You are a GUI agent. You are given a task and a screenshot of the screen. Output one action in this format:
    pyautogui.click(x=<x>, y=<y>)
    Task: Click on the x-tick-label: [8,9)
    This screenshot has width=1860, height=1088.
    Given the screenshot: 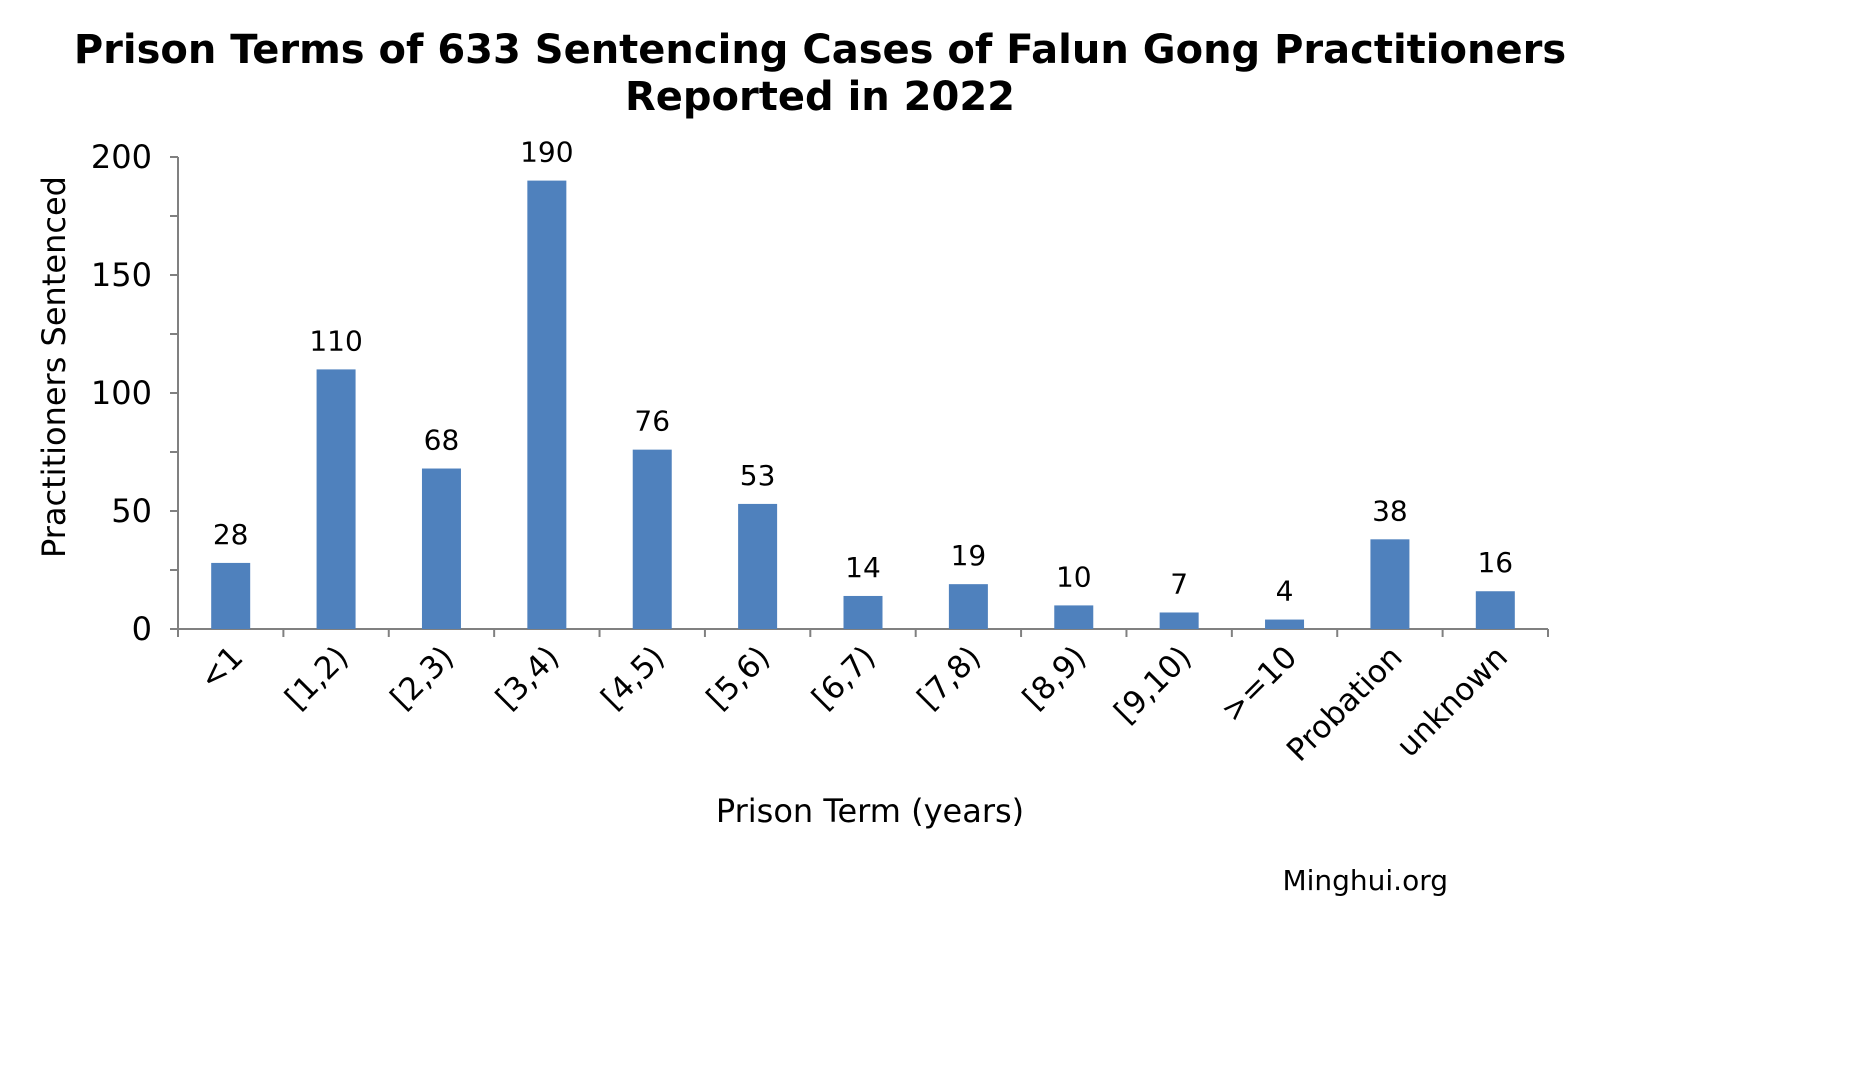 What is the action you would take?
    pyautogui.click(x=1054, y=677)
    